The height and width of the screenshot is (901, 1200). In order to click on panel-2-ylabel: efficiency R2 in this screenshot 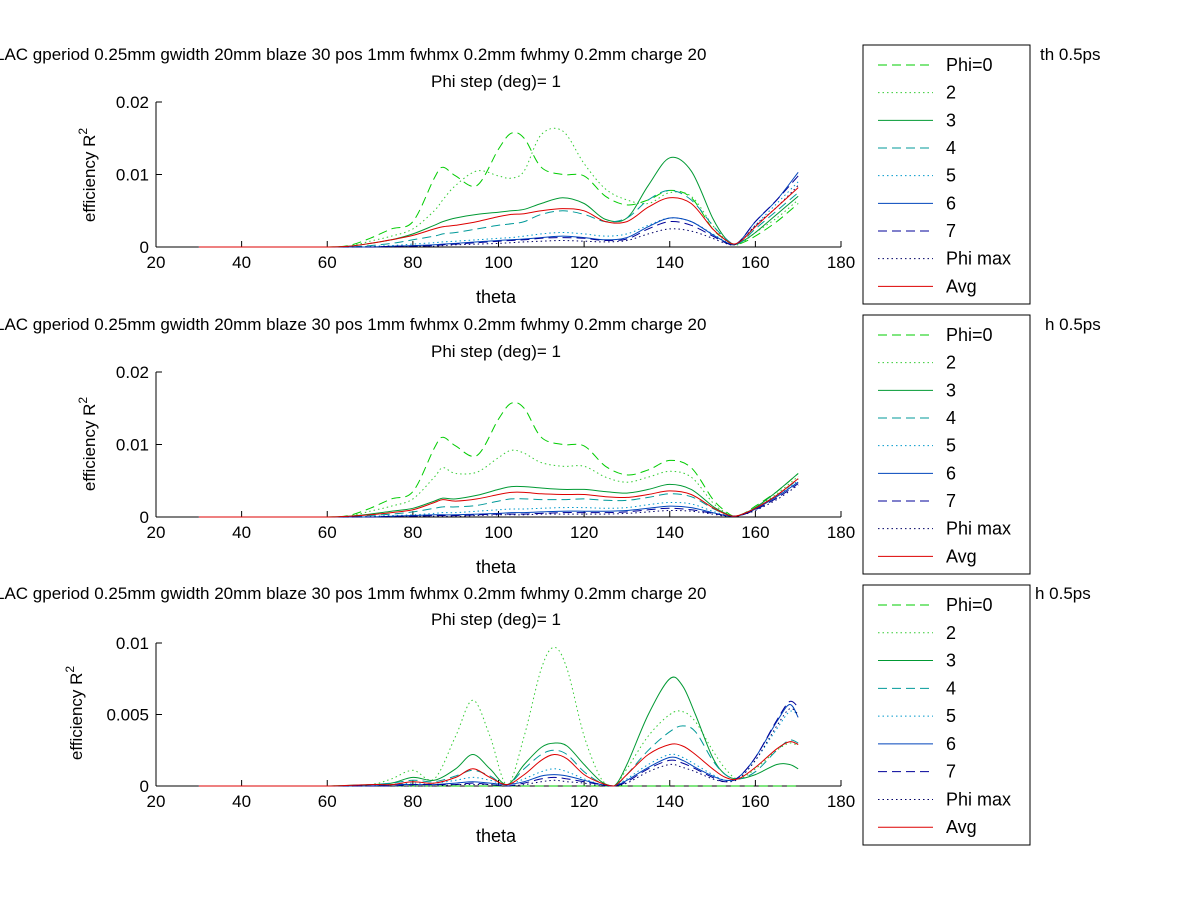, I will do `click(87, 444)`.